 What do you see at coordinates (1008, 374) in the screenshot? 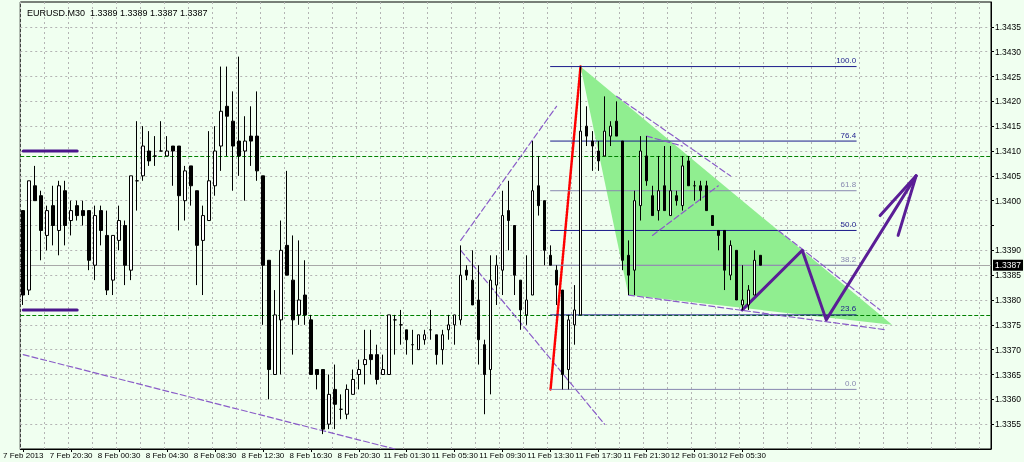
I see `y-tick-label: 1.3365` at bounding box center [1008, 374].